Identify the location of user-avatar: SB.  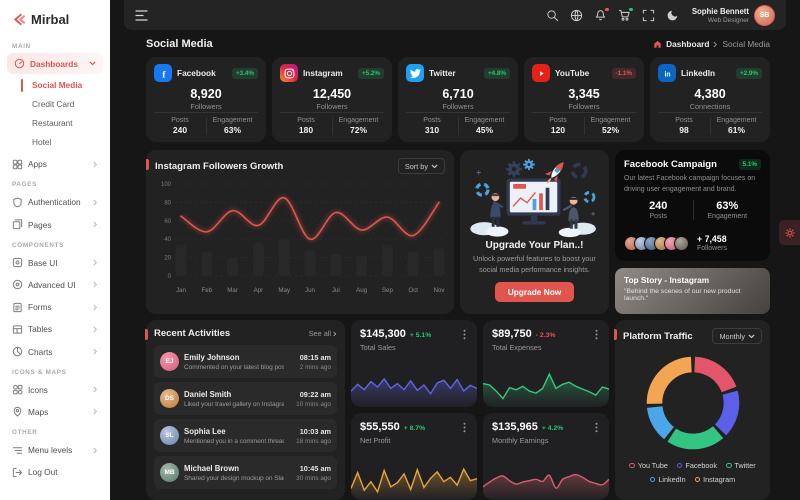
(764, 15).